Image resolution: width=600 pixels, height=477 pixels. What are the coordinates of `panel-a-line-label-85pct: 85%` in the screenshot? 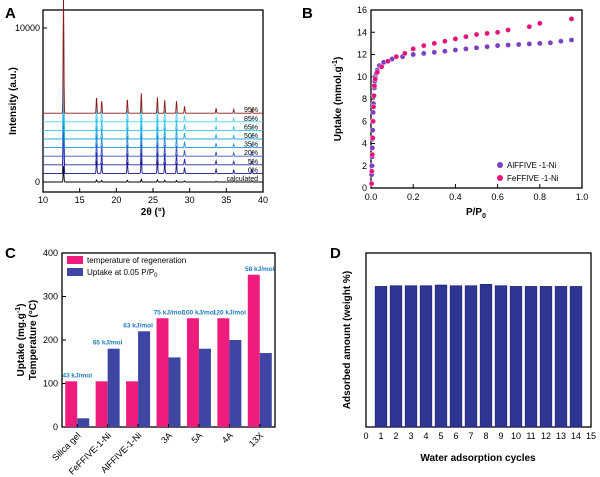 It's located at (251, 119).